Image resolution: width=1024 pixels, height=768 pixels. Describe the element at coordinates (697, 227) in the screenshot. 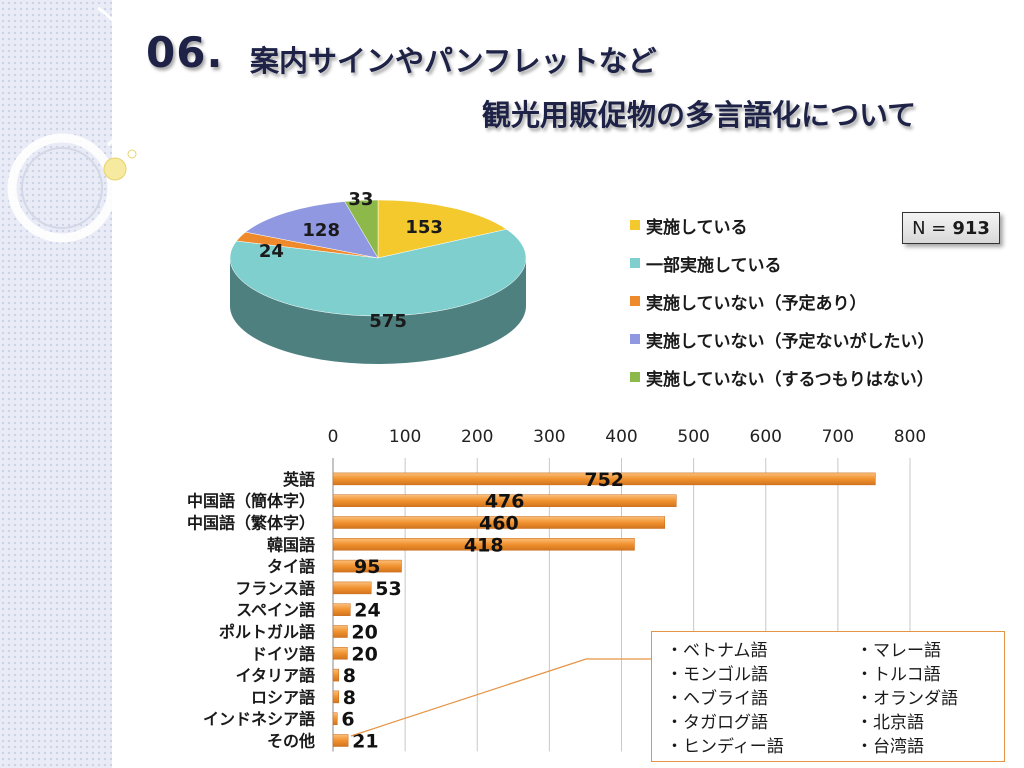

I see `legend-label: 実施している` at that location.